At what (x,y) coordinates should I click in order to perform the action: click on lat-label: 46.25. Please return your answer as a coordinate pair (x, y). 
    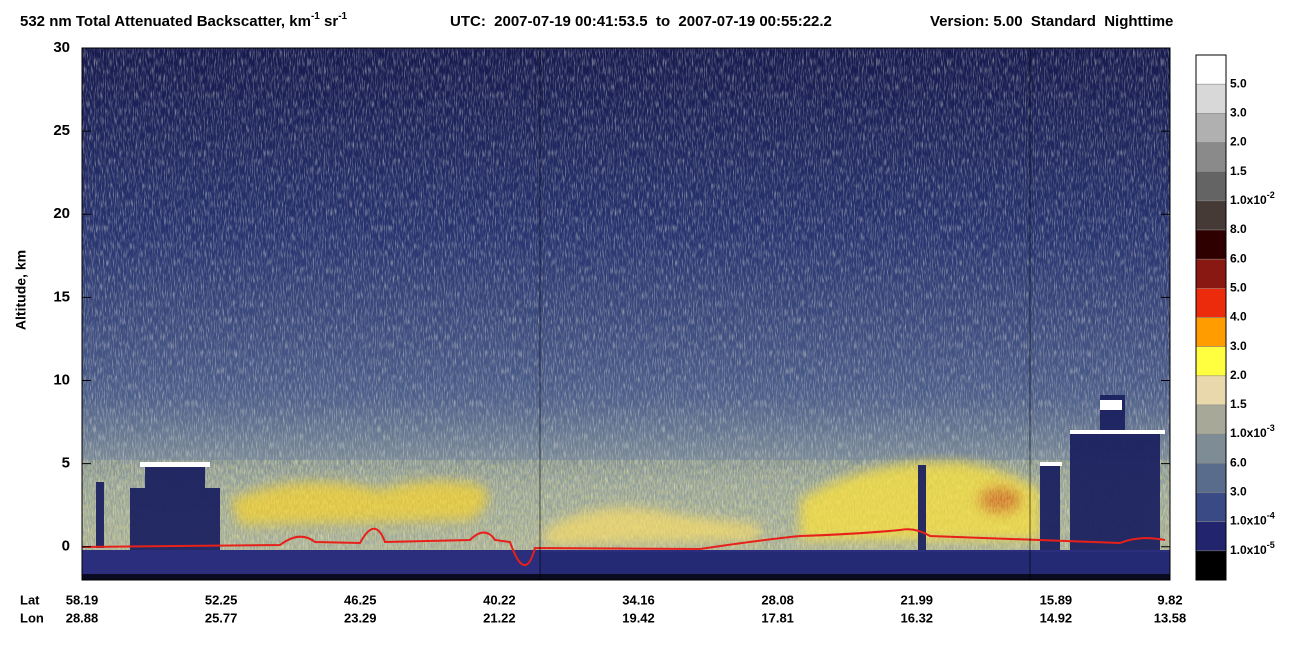
    Looking at the image, I should click on (360, 599).